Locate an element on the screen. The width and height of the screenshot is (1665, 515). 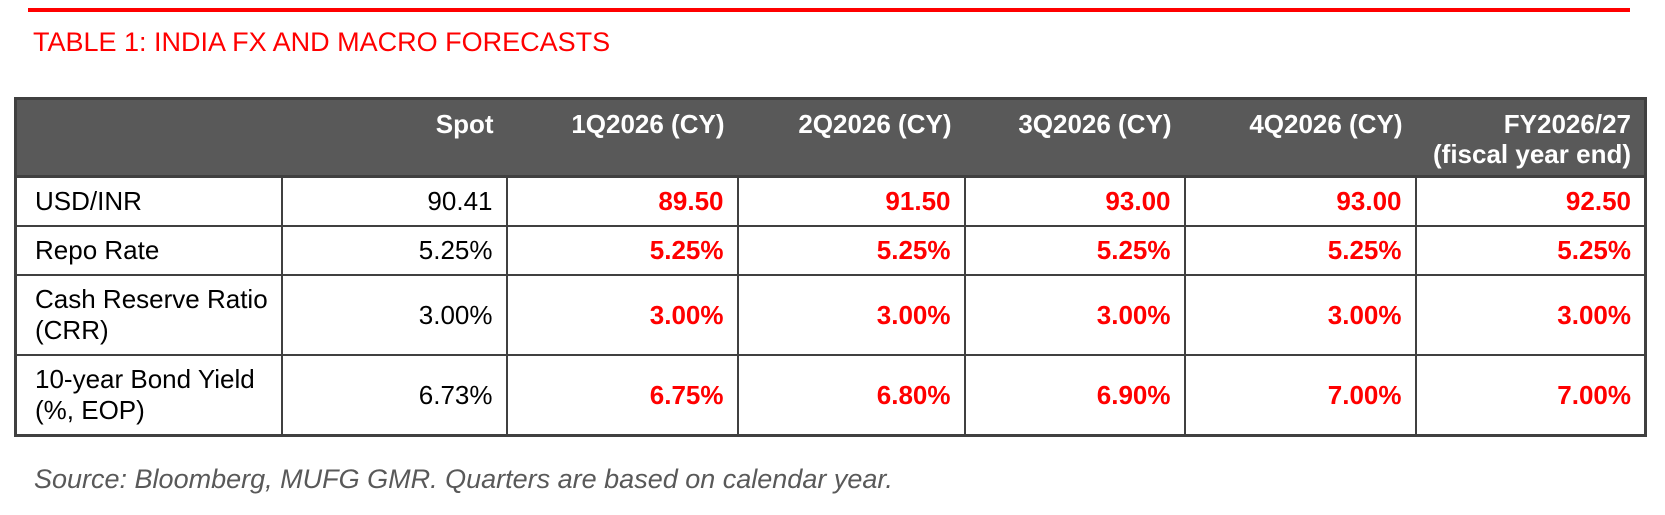
row-label: USD/INR is located at coordinates (148, 201).